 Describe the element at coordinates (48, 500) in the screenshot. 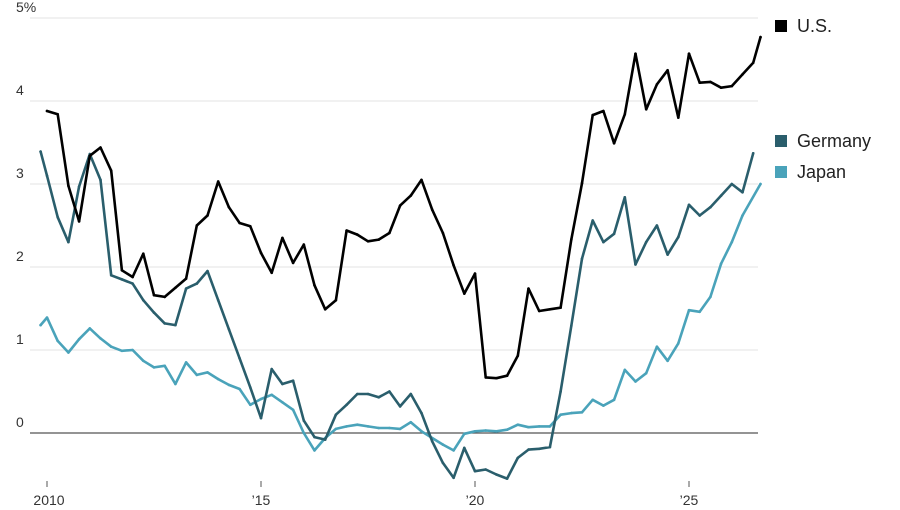

I see `x-tick-label: 2010` at that location.